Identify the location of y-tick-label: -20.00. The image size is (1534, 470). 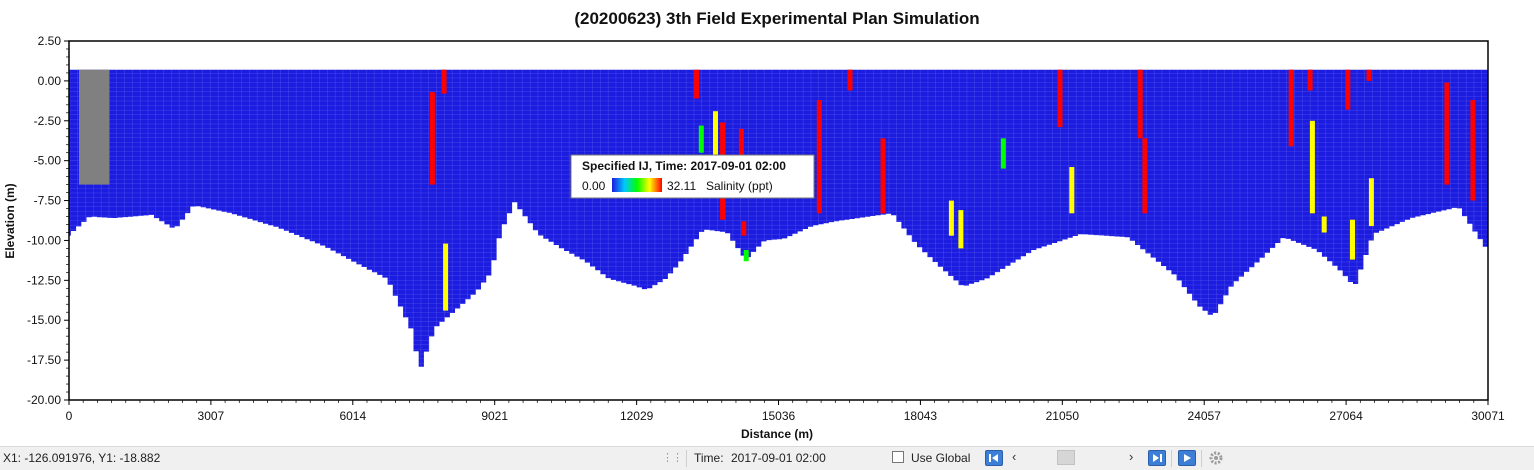
(44, 400).